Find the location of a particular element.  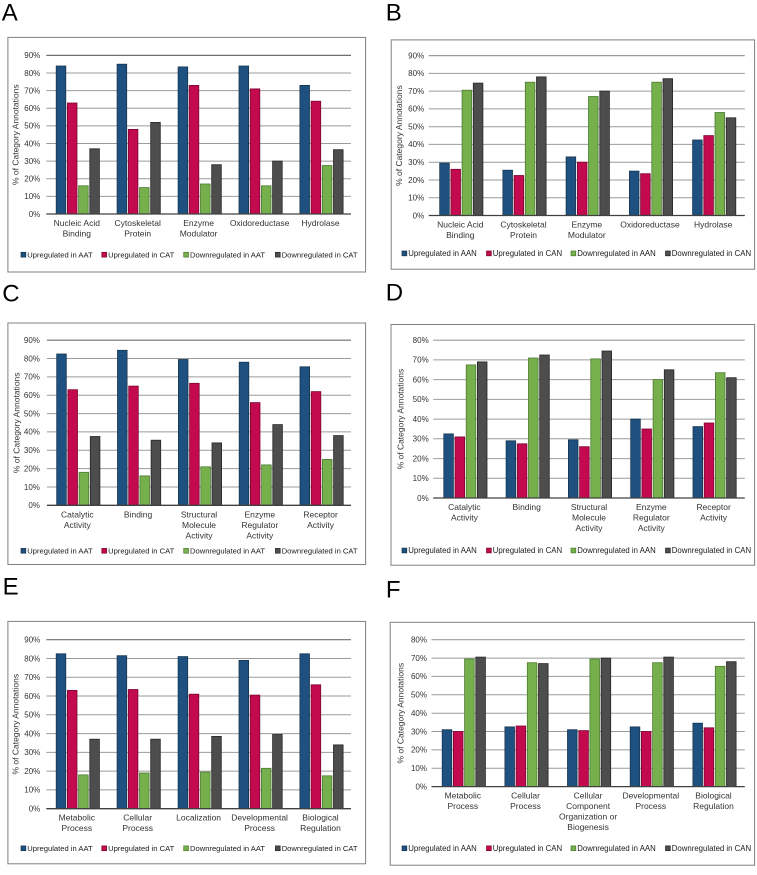

svg-text: E is located at coordinates (11, 587).